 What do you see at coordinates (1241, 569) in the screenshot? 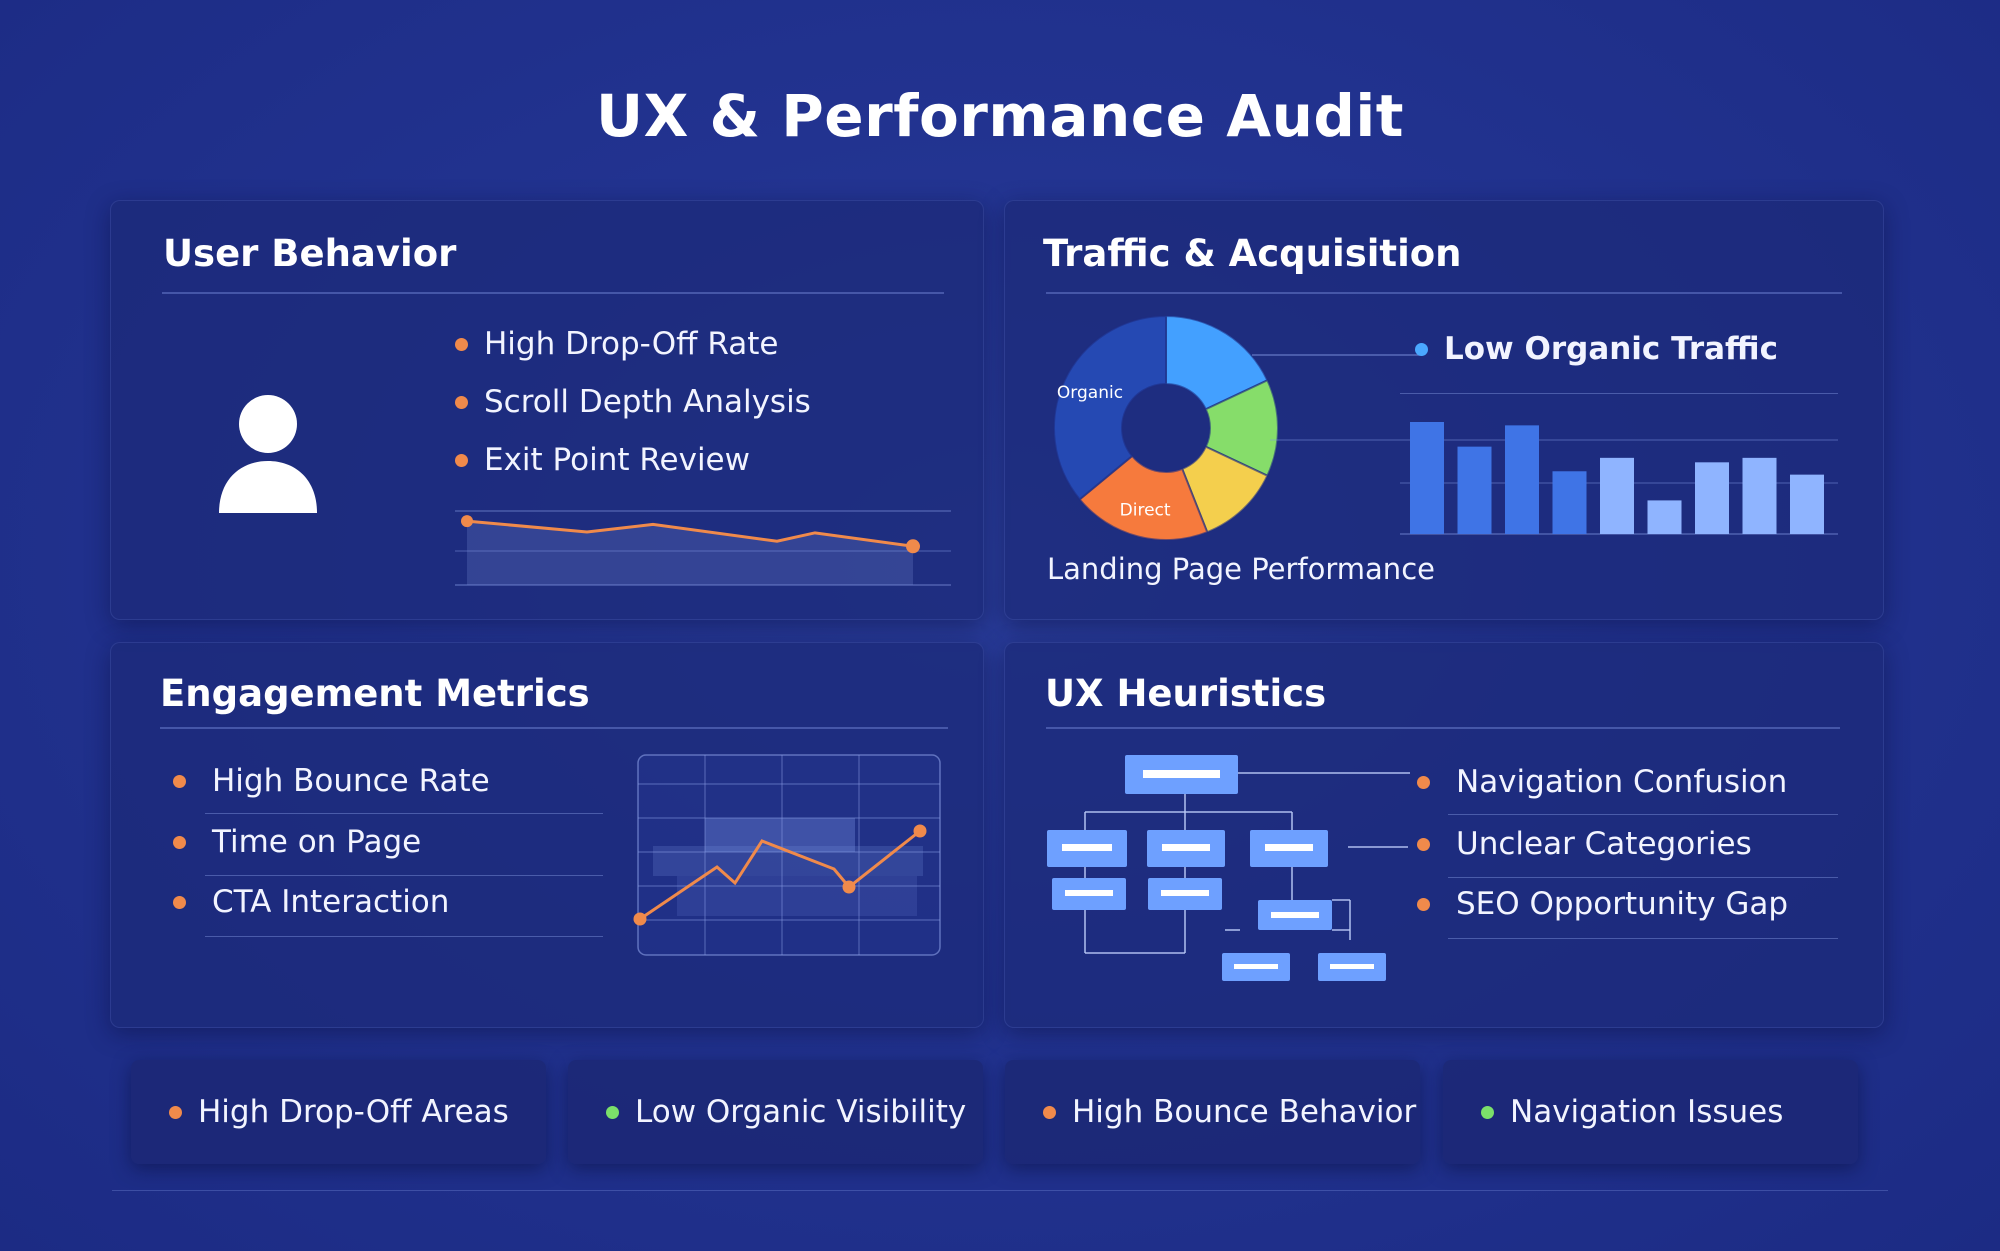
I see `traffic-caption: Landing Page Performance` at bounding box center [1241, 569].